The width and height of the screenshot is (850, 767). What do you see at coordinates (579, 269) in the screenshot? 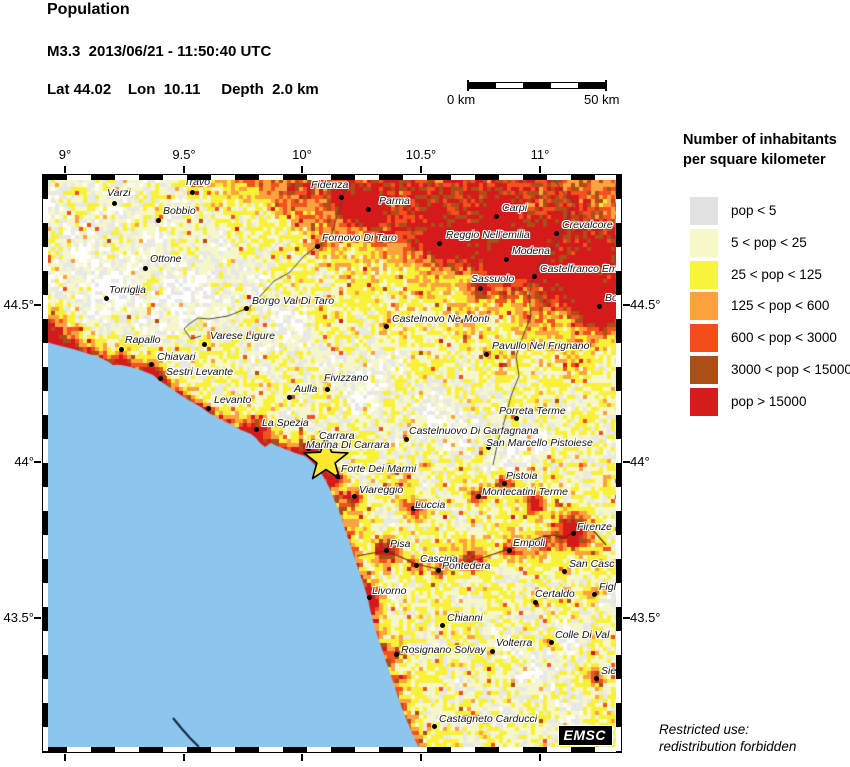
I see `city-label: Castelfranco Em` at bounding box center [579, 269].